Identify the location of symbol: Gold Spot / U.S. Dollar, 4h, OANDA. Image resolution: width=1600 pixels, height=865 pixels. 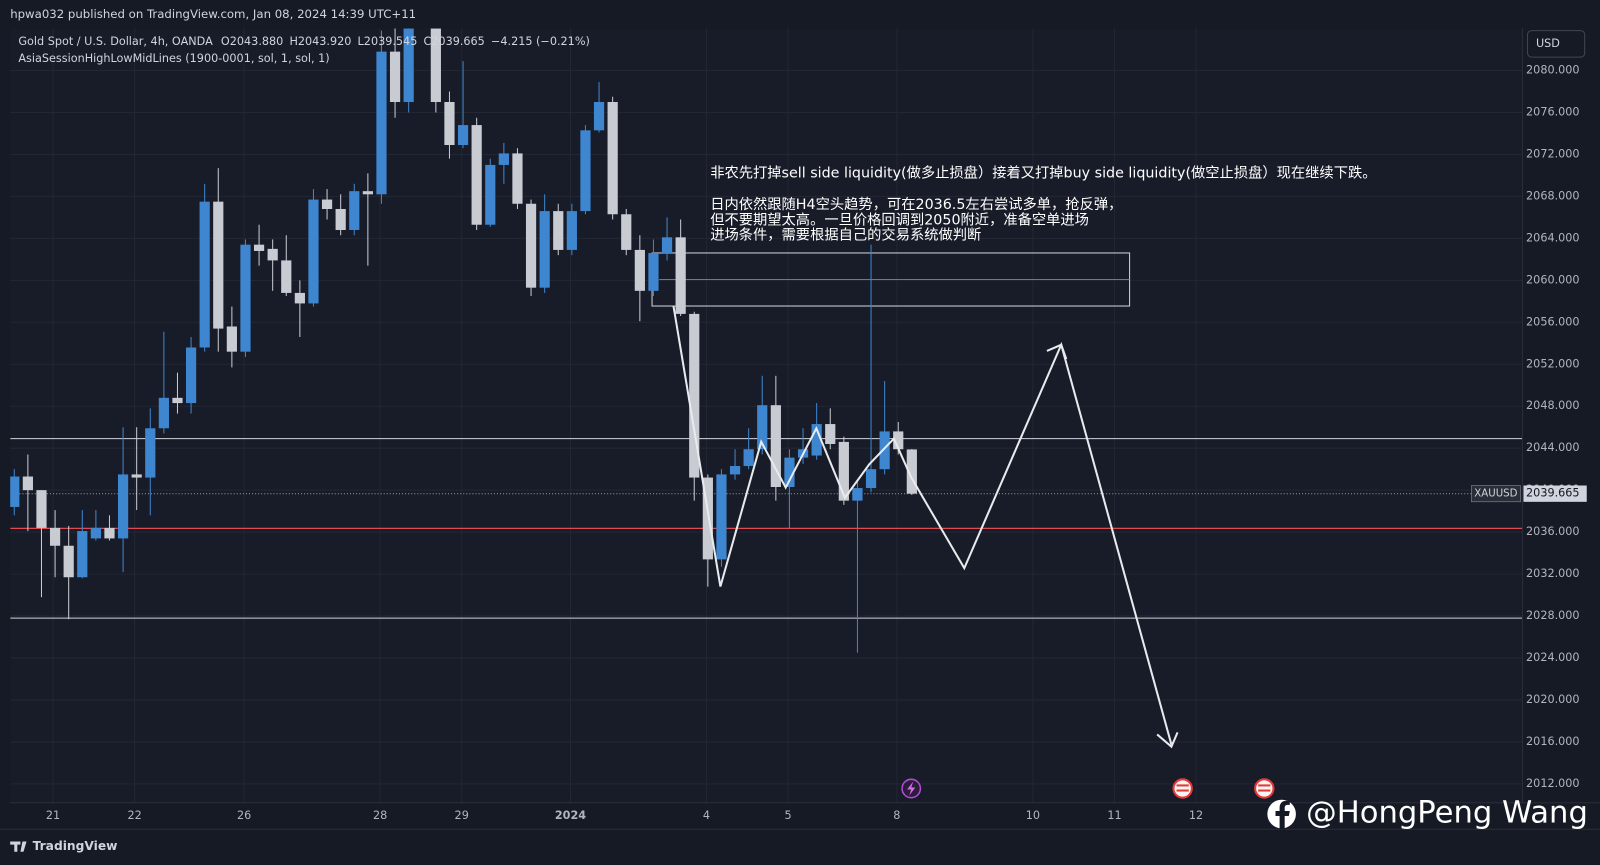
(115, 41).